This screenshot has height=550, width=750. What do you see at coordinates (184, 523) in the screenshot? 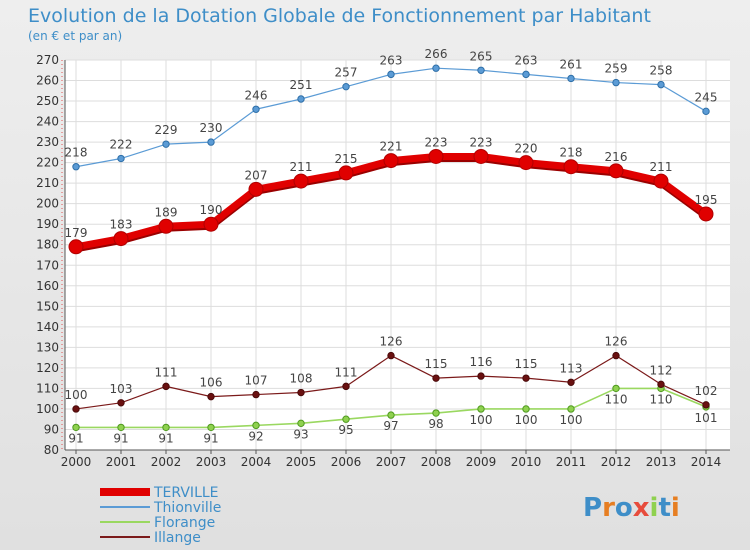
I see `legend-label-florange: Florange` at bounding box center [184, 523].